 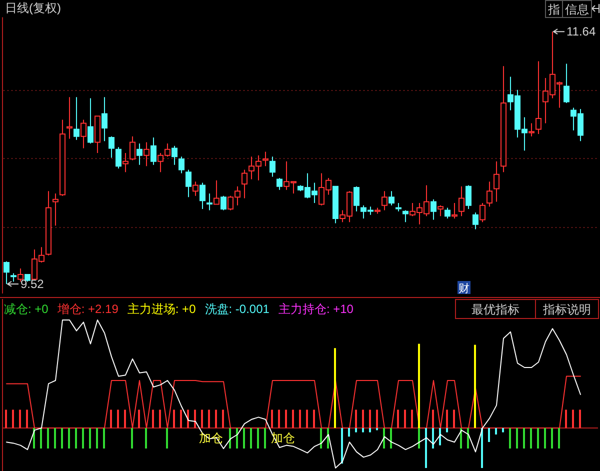 What do you see at coordinates (87, 309) in the screenshot?
I see `text: 增仓: +2.19` at bounding box center [87, 309].